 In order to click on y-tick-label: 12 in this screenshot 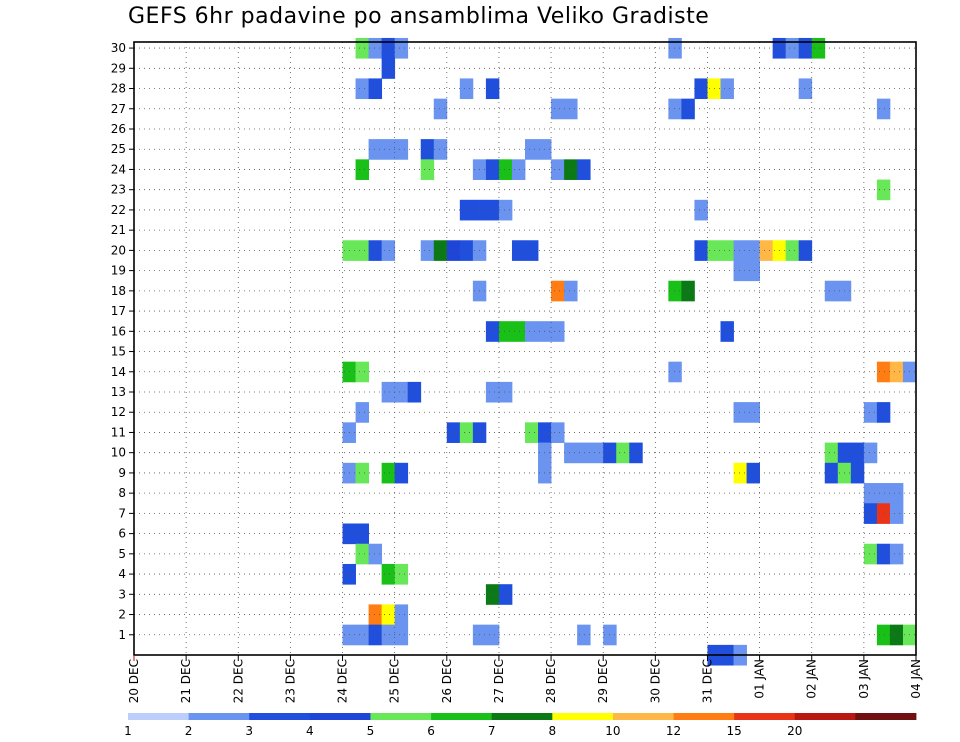, I will do `click(118, 412)`.